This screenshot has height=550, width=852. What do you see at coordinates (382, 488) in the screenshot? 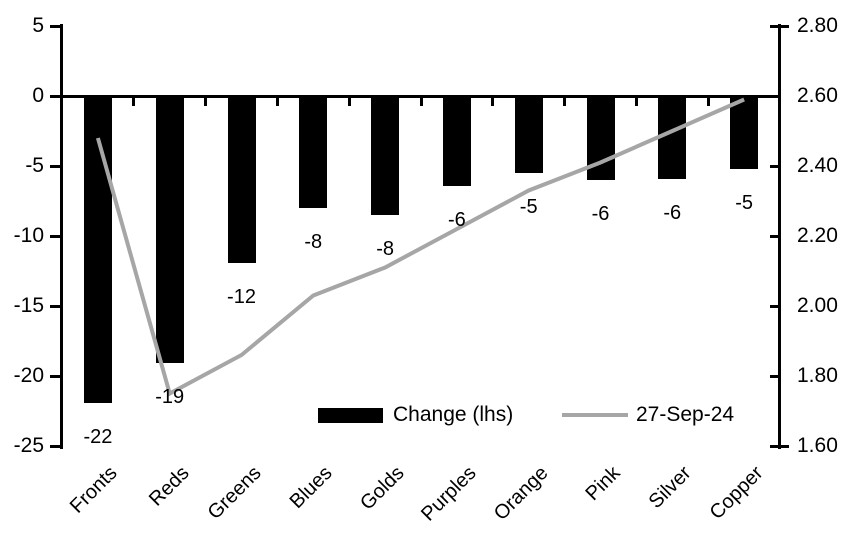
I see `category-label-golds: Golds` at bounding box center [382, 488].